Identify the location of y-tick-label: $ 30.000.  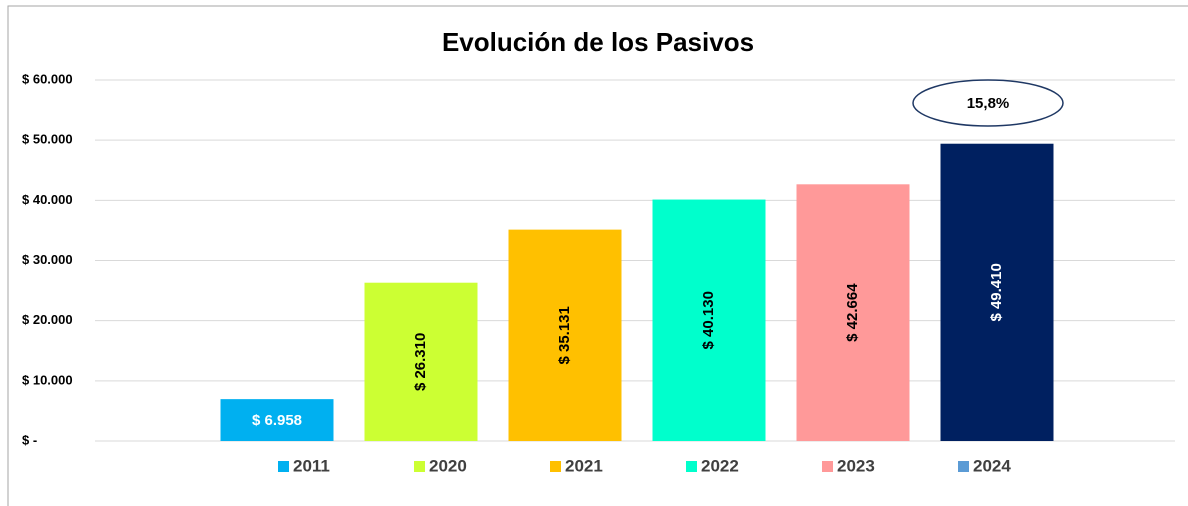
(47, 259).